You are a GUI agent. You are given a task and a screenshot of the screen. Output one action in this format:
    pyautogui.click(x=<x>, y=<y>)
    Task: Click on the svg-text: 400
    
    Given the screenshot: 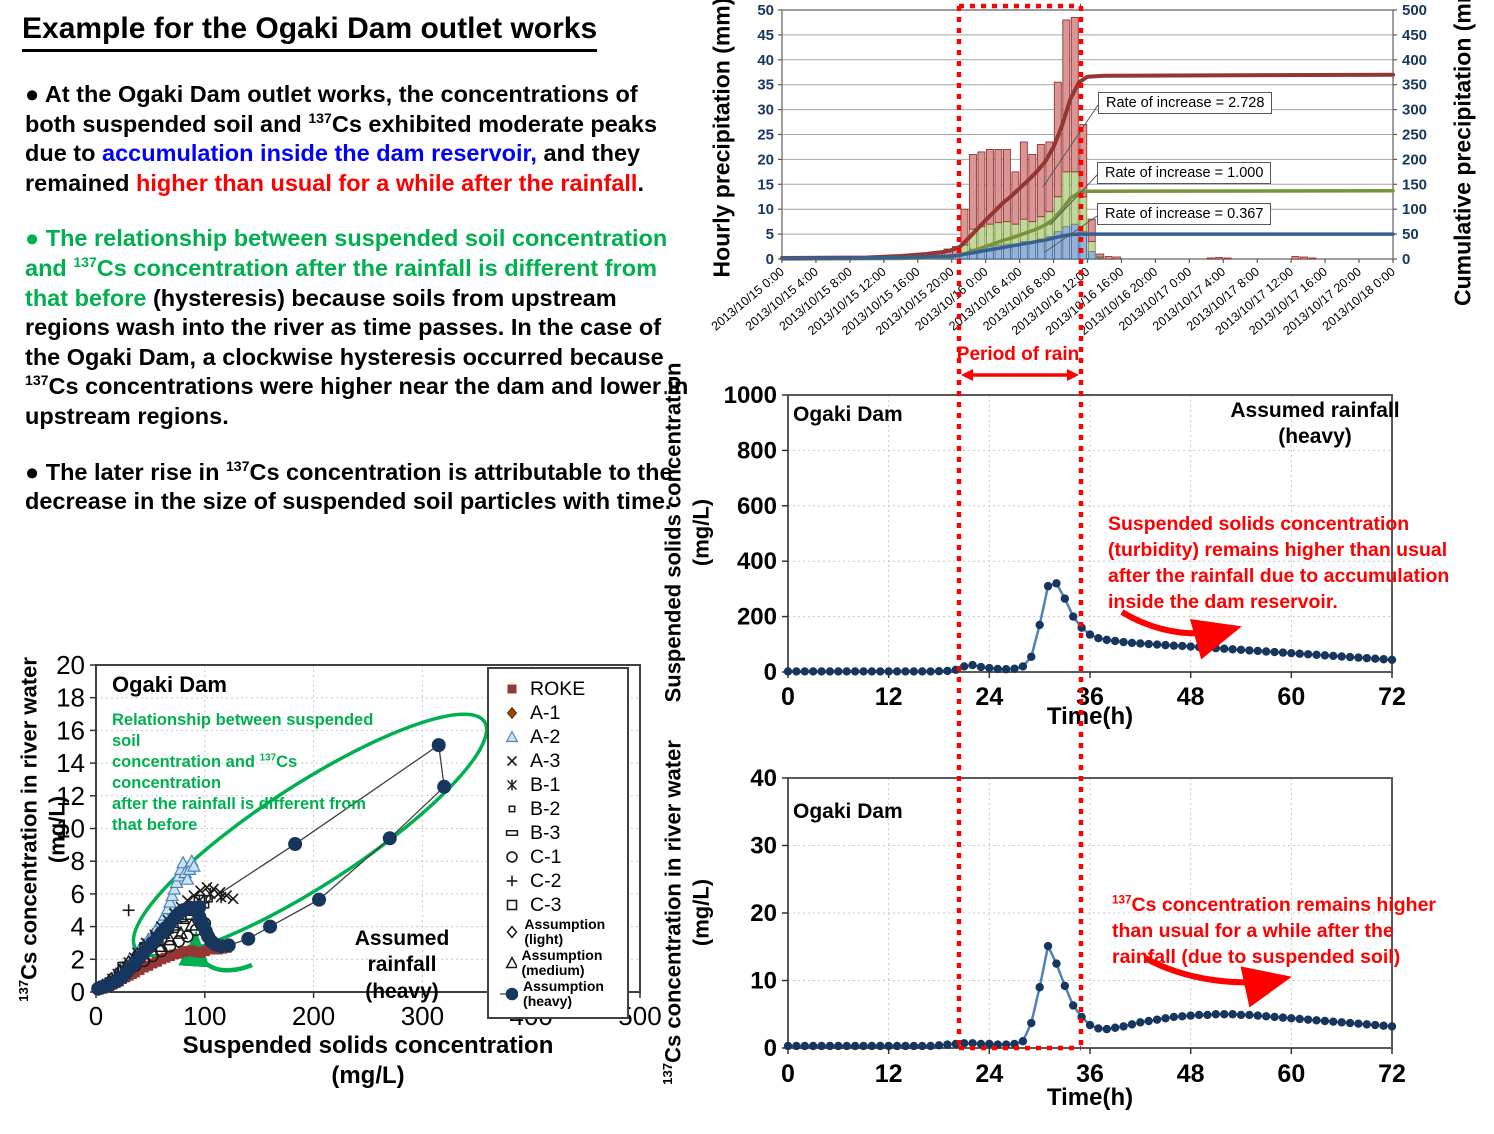 What is the action you would take?
    pyautogui.click(x=757, y=561)
    